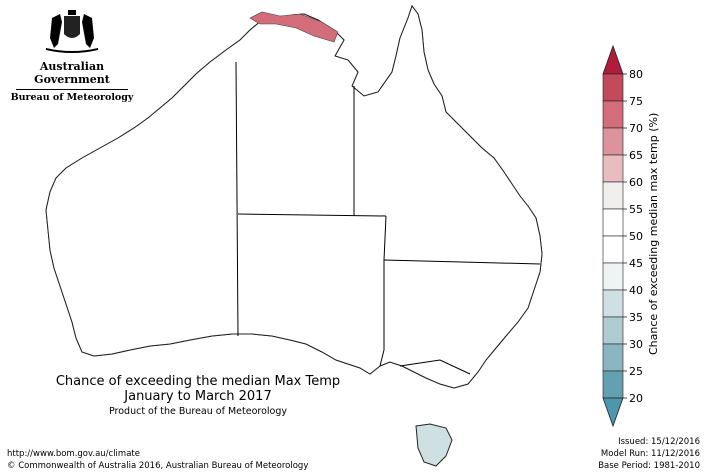  Describe the element at coordinates (659, 442) in the screenshot. I see `issued-date: Issued: 15/12/2016` at that location.